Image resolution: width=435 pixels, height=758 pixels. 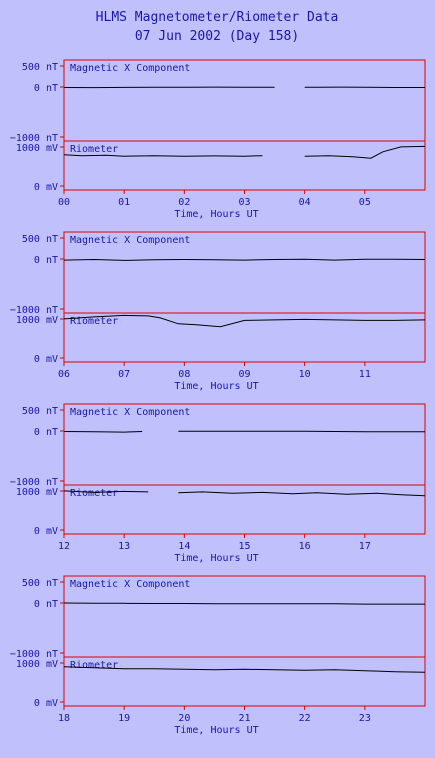 What do you see at coordinates (46, 531) in the screenshot?
I see `group-3-rio-ytick-label-2: 0 mV` at bounding box center [46, 531].